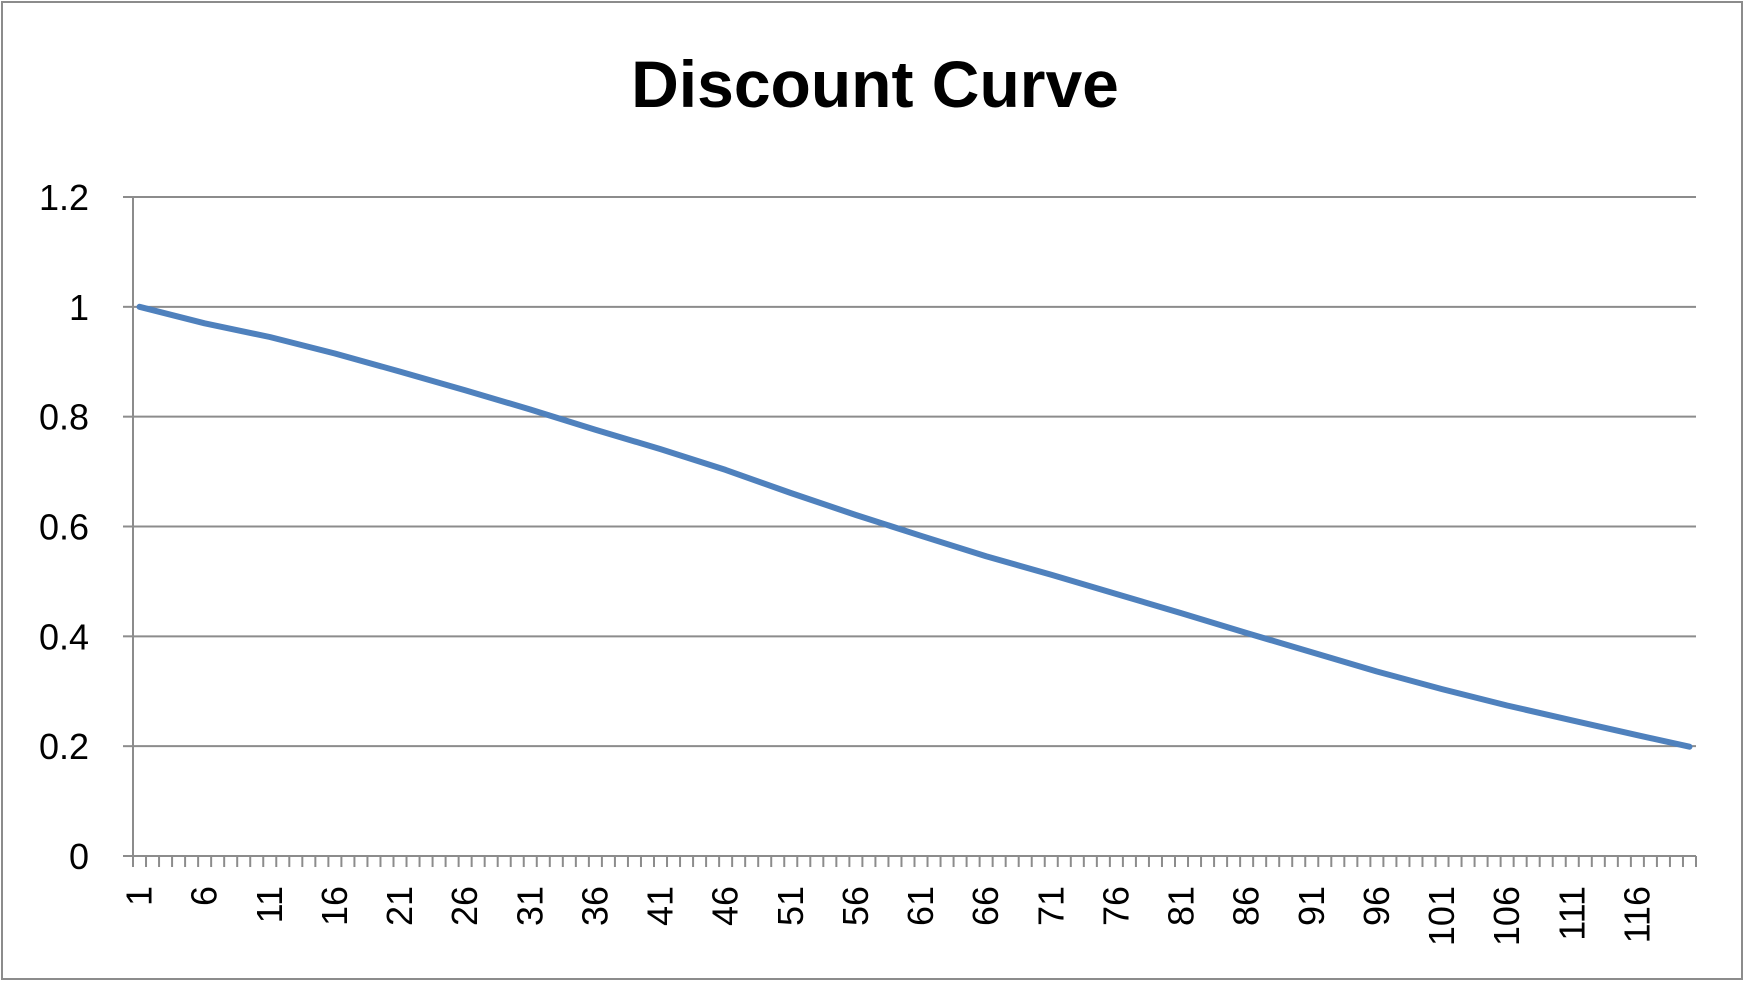  Describe the element at coordinates (1636, 914) in the screenshot. I see `x-tick-label: 116` at that location.